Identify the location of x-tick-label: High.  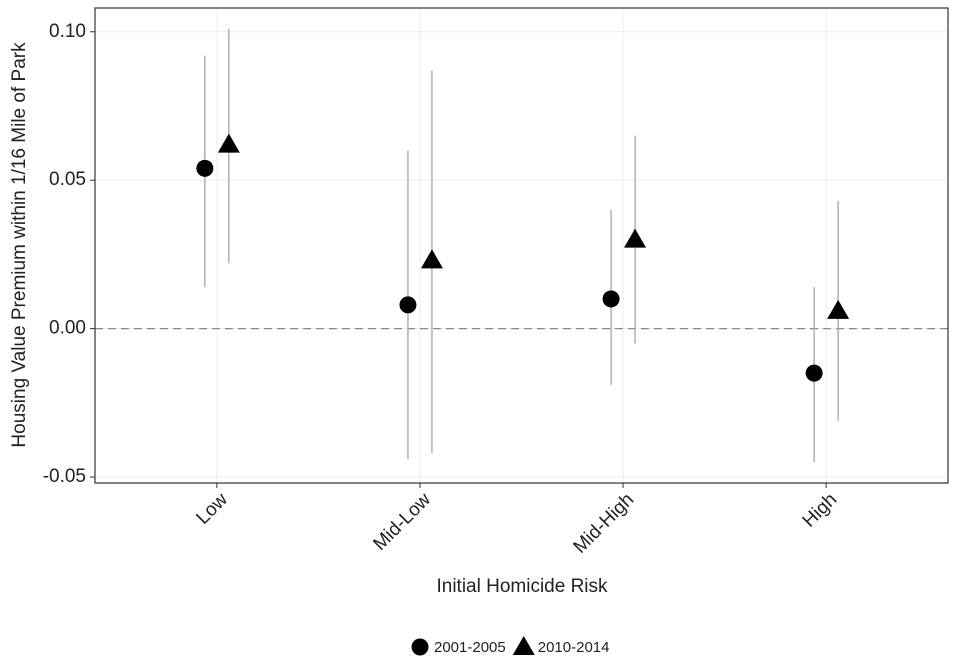
(820, 510).